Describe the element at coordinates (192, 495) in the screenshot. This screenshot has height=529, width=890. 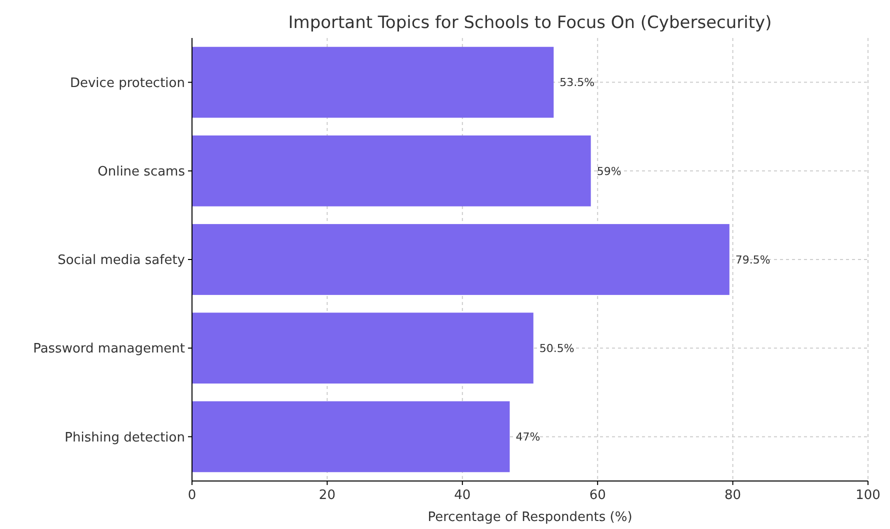
I see `x-tick-label: 0` at that location.